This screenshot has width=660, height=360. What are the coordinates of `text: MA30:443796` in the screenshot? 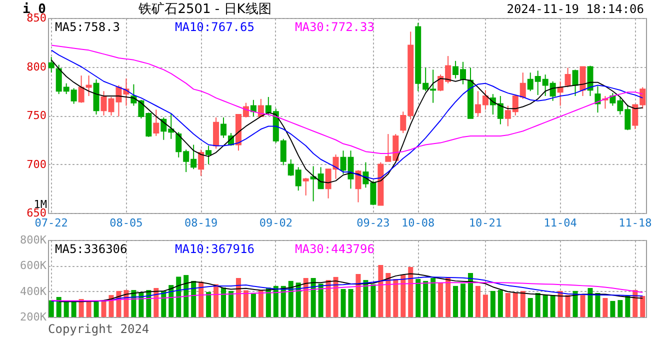 It's located at (334, 249).